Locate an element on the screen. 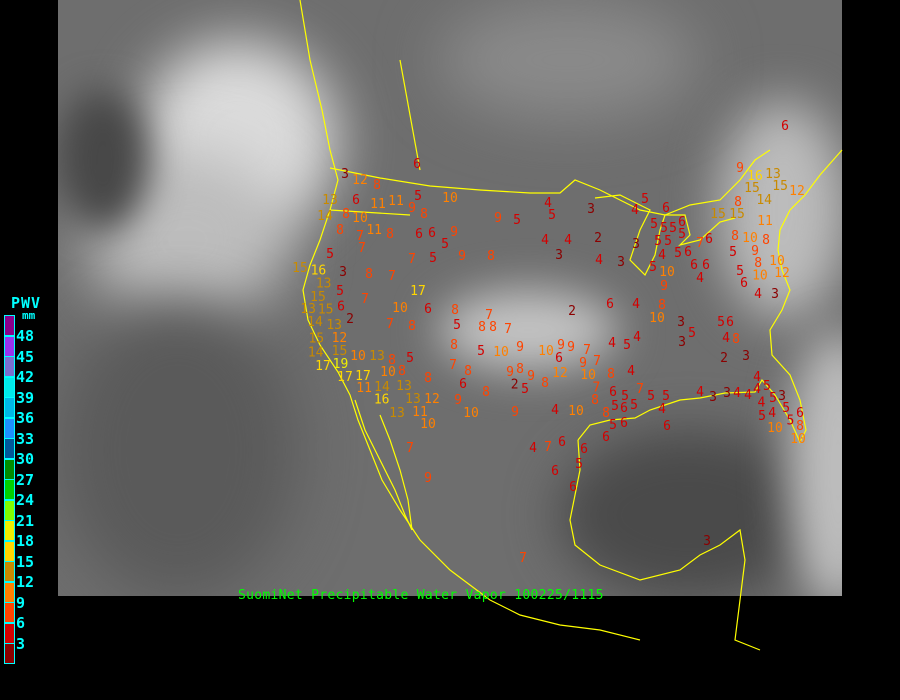 The width and height of the screenshot is (900, 700). legend-label: 36 is located at coordinates (25, 418).